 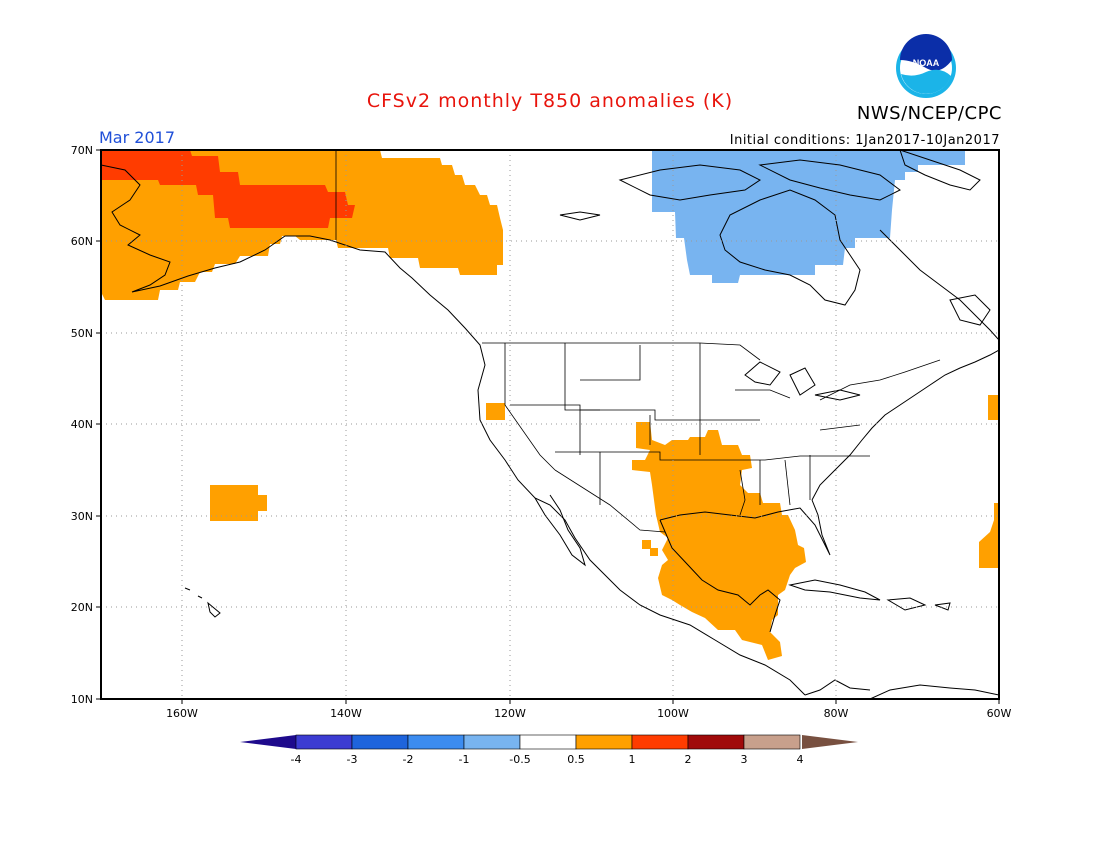 What do you see at coordinates (550, 101) in the screenshot?
I see `map-title: CFSv2 monthly T850 anomalies (K)` at bounding box center [550, 101].